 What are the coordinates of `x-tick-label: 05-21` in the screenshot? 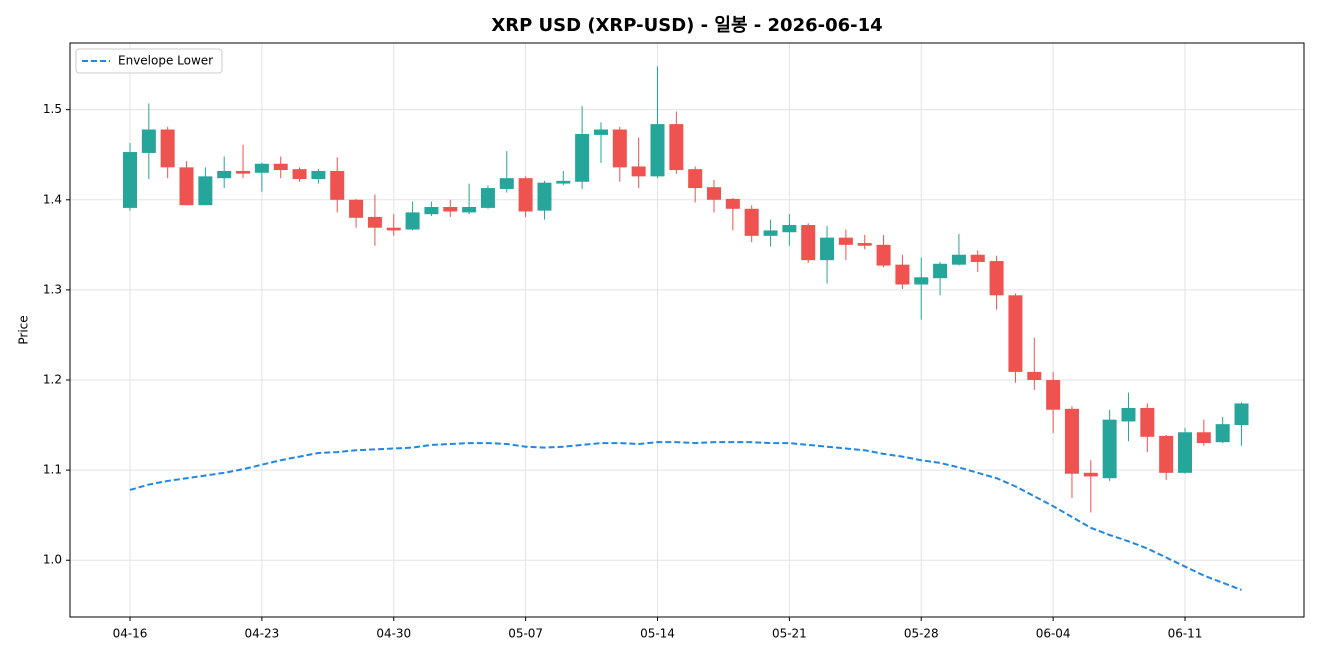 It's located at (789, 634).